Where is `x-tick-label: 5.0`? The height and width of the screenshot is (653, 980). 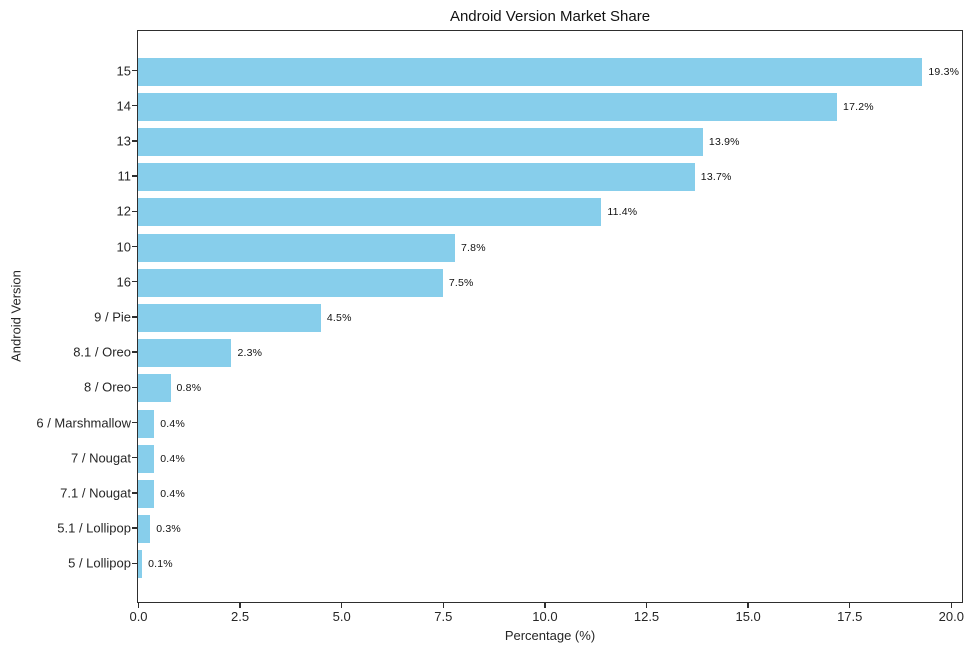 x-tick-label: 5.0 is located at coordinates (341, 616).